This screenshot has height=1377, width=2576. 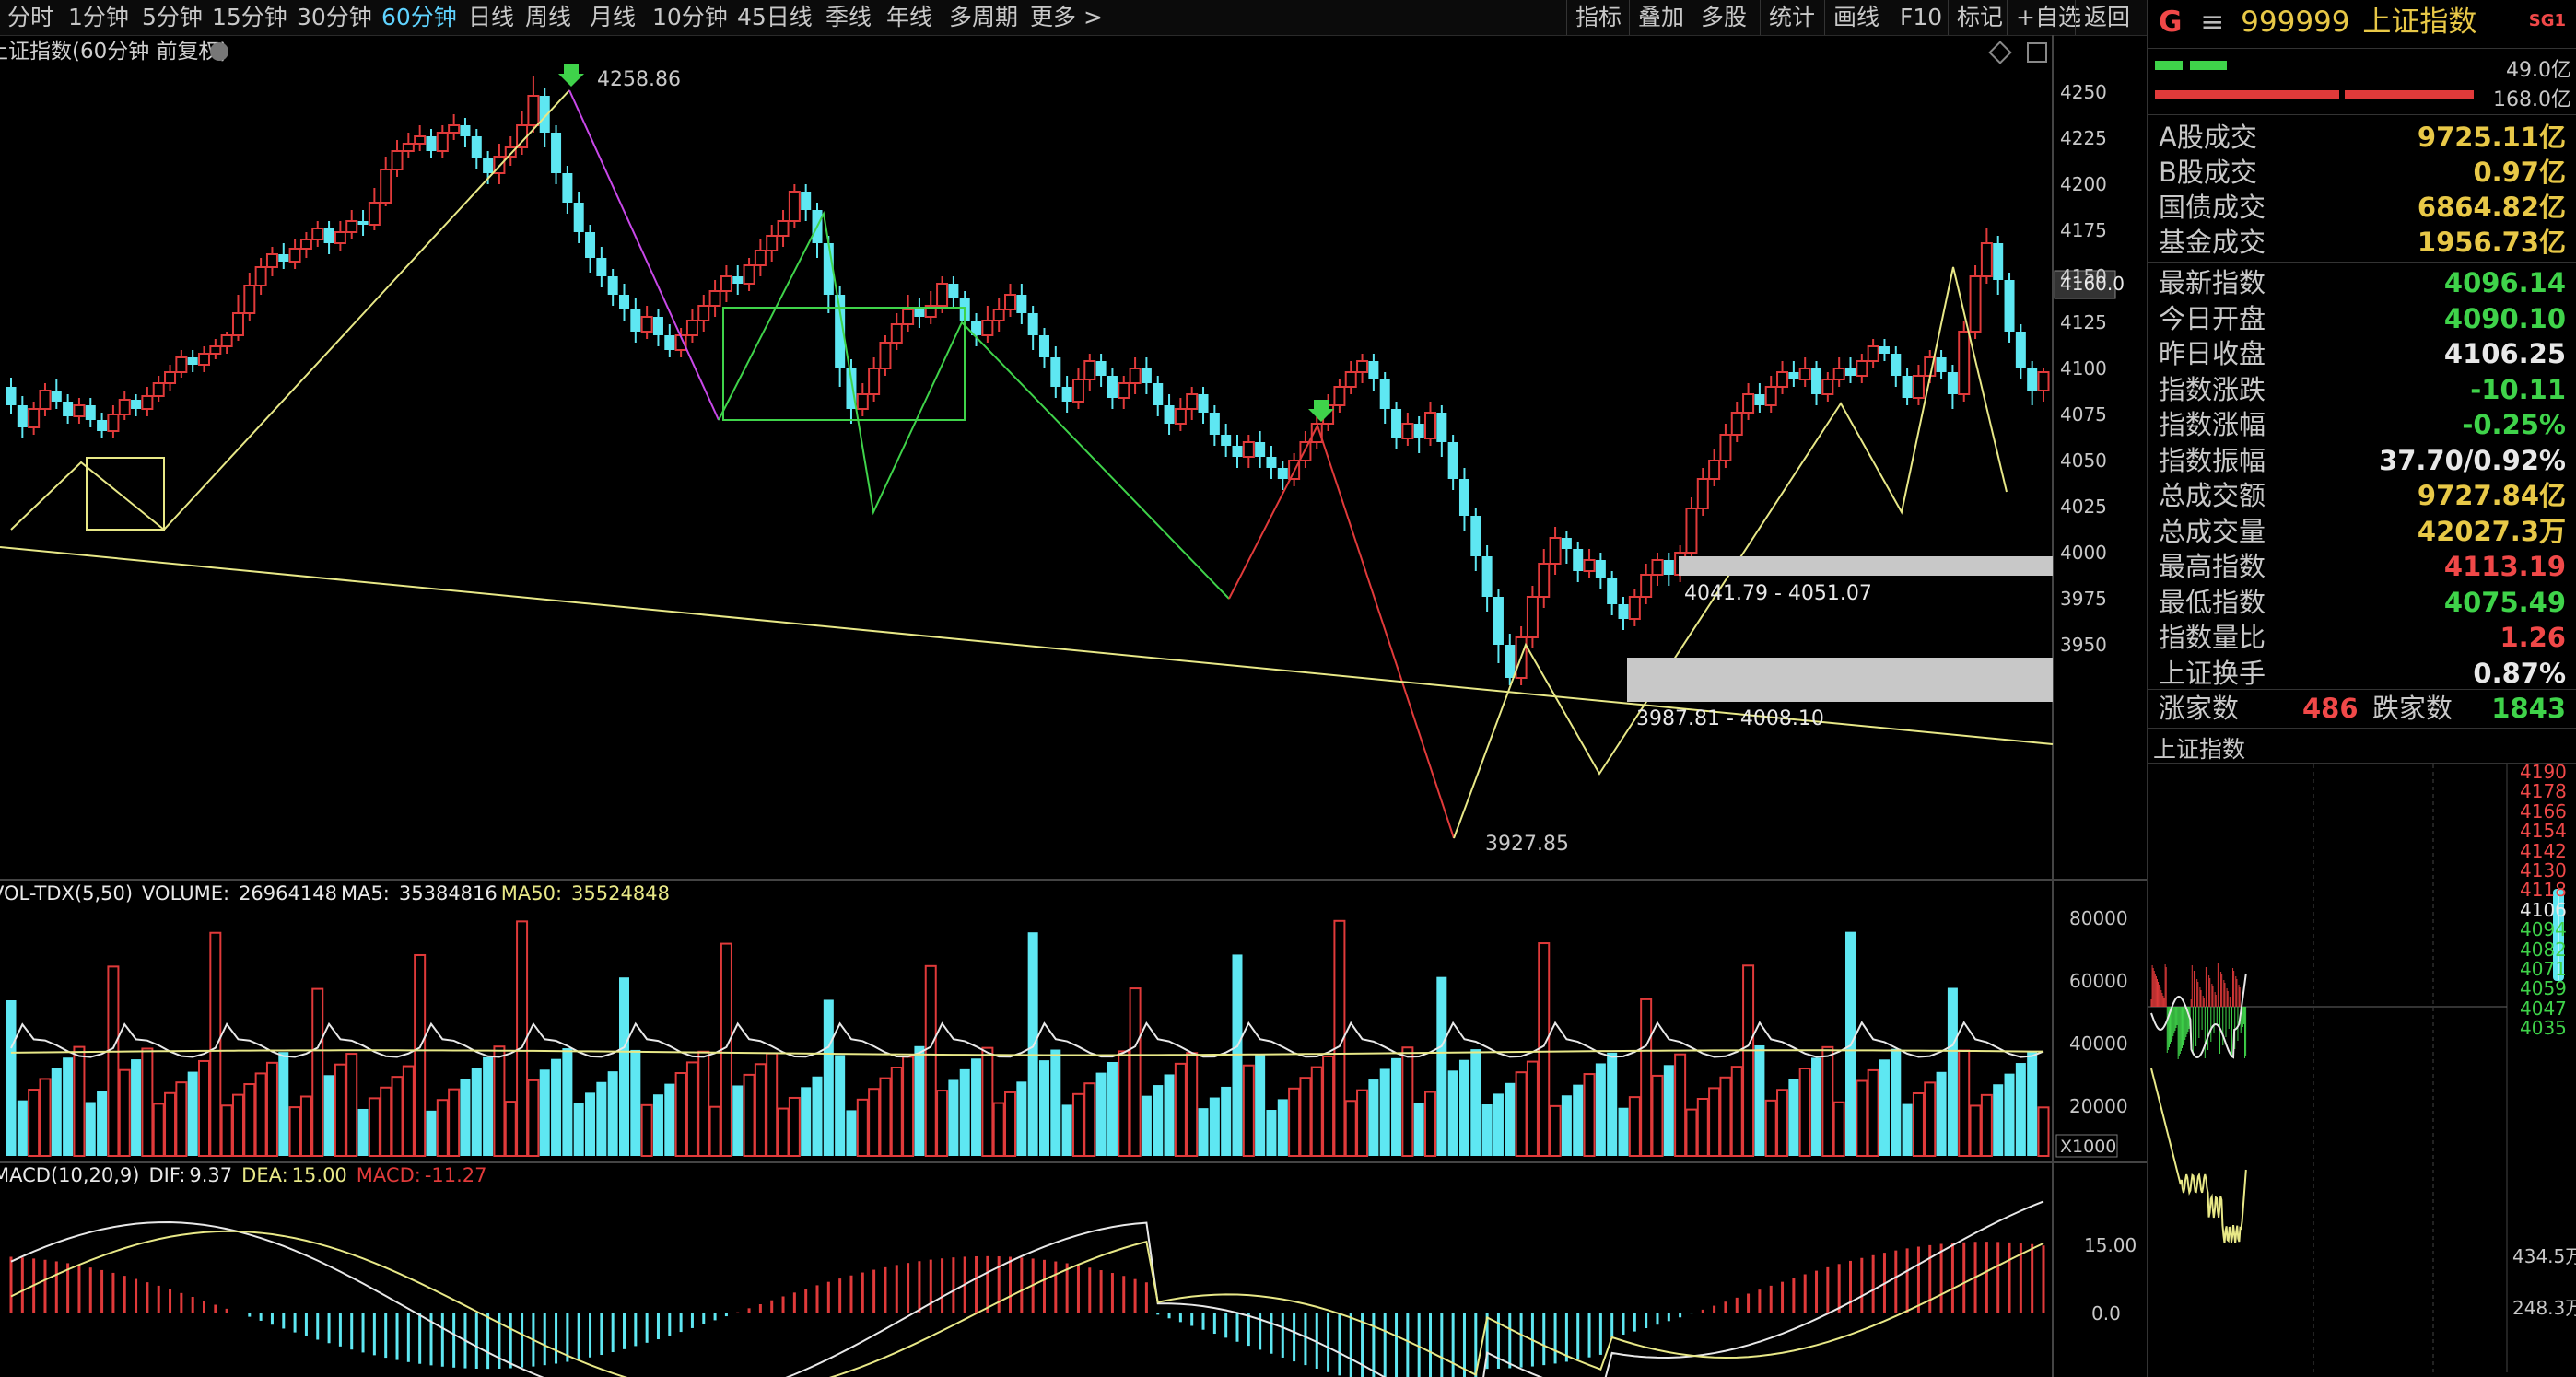 What do you see at coordinates (319, 1175) in the screenshot?
I see `macd-header-part: 15.00` at bounding box center [319, 1175].